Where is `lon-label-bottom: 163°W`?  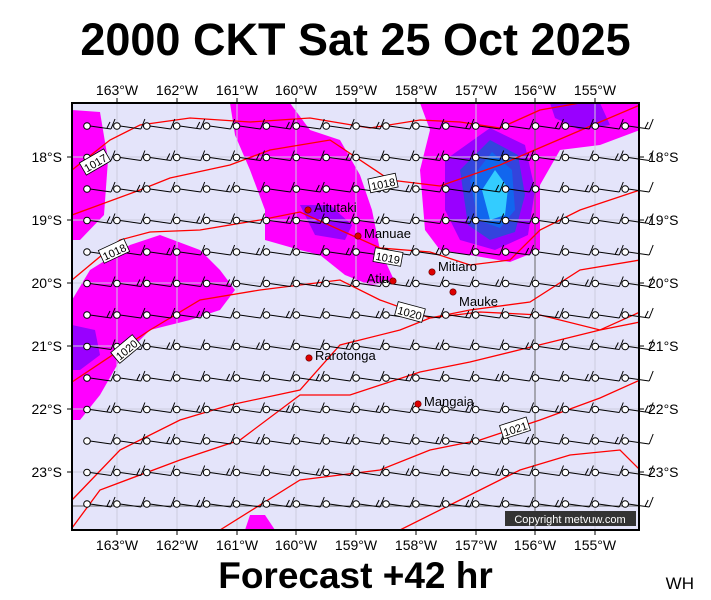
lon-label-bottom: 163°W is located at coordinates (117, 545).